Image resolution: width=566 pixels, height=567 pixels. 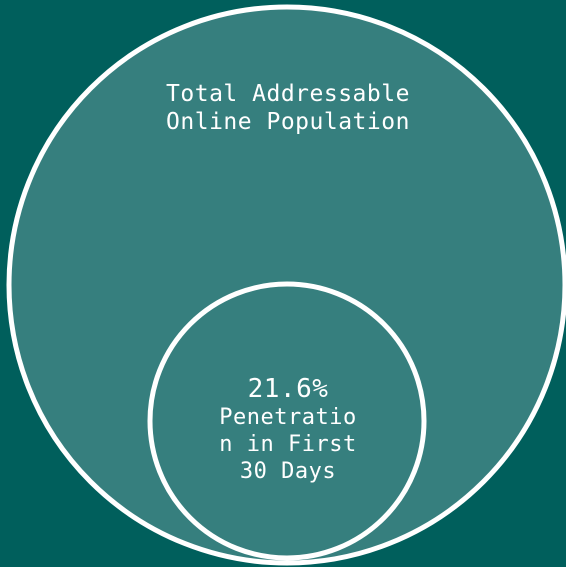 What do you see at coordinates (288, 108) in the screenshot?
I see `outer-circle-label: Total Addressable Online Population` at bounding box center [288, 108].